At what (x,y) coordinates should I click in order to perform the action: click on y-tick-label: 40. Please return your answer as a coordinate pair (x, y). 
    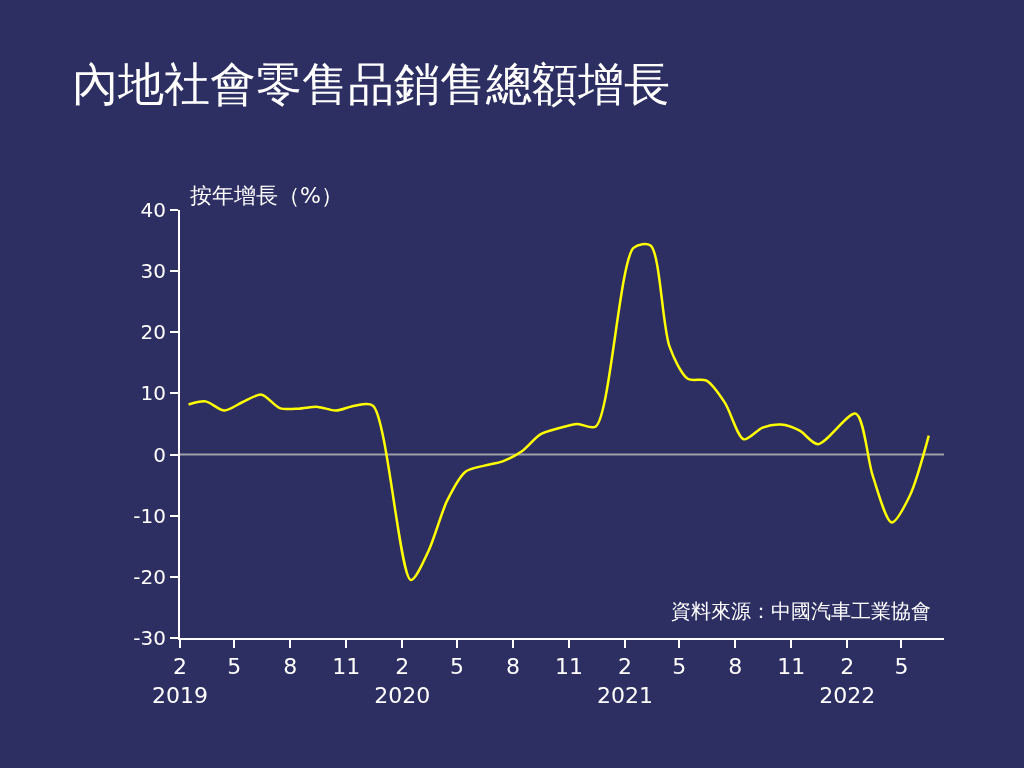
    Looking at the image, I should click on (153, 210).